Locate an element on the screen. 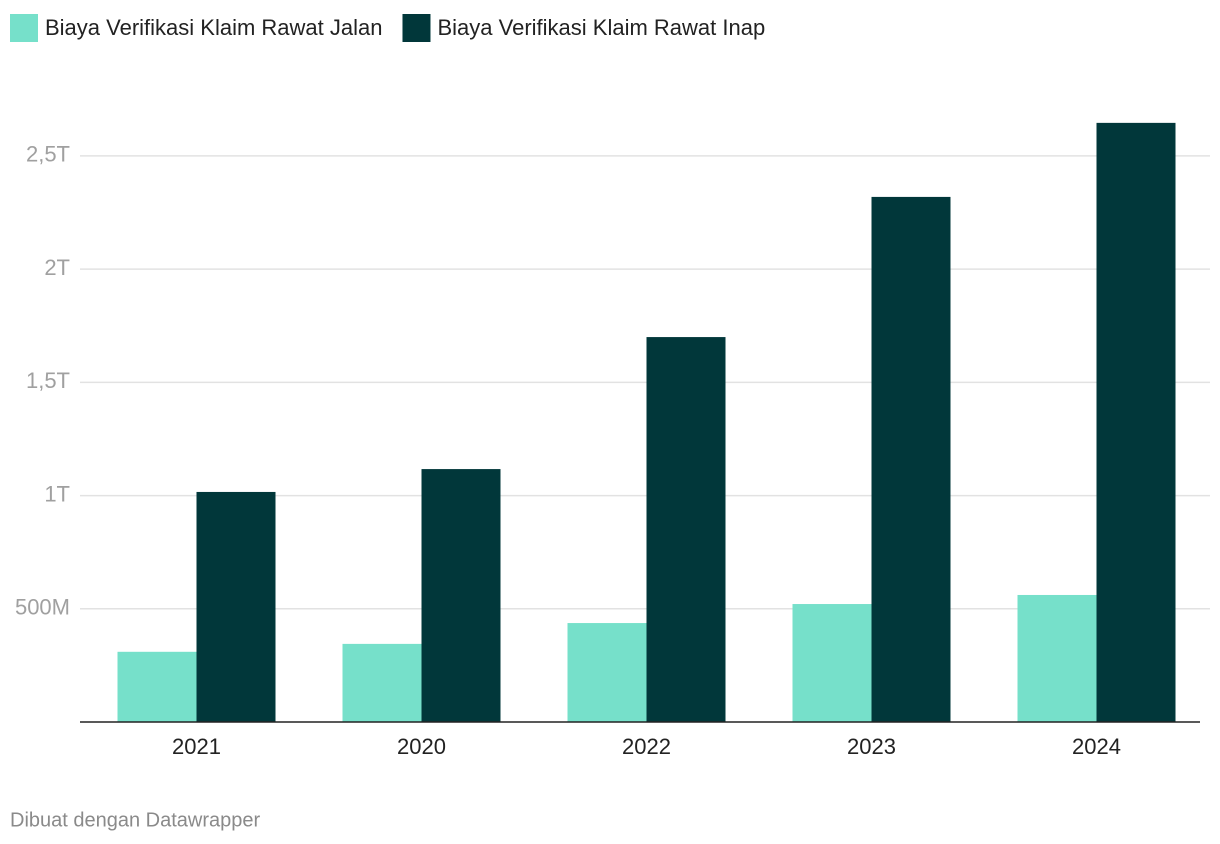  x-tick-label: 2022 is located at coordinates (646, 746).